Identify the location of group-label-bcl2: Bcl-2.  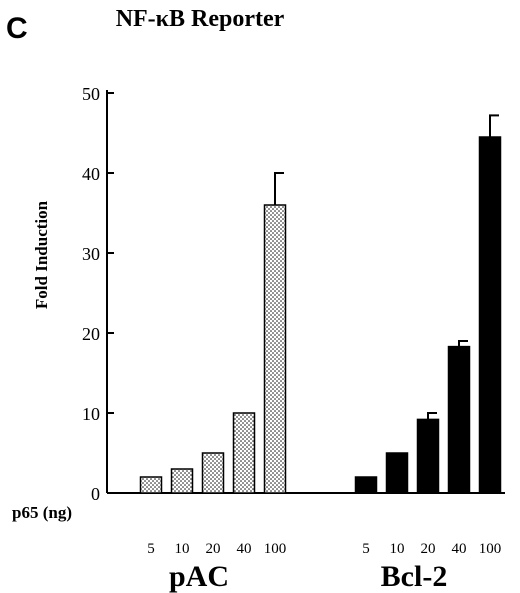
(414, 576).